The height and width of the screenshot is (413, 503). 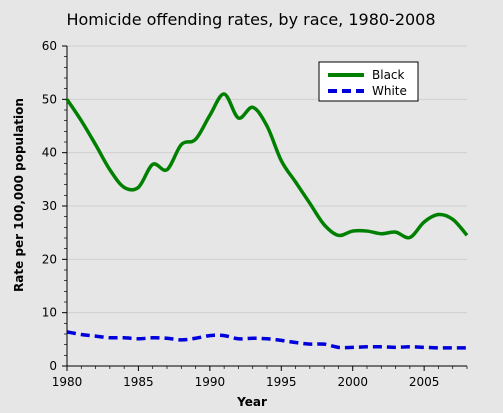 What do you see at coordinates (49, 313) in the screenshot?
I see `y-tick-label-10: 10` at bounding box center [49, 313].